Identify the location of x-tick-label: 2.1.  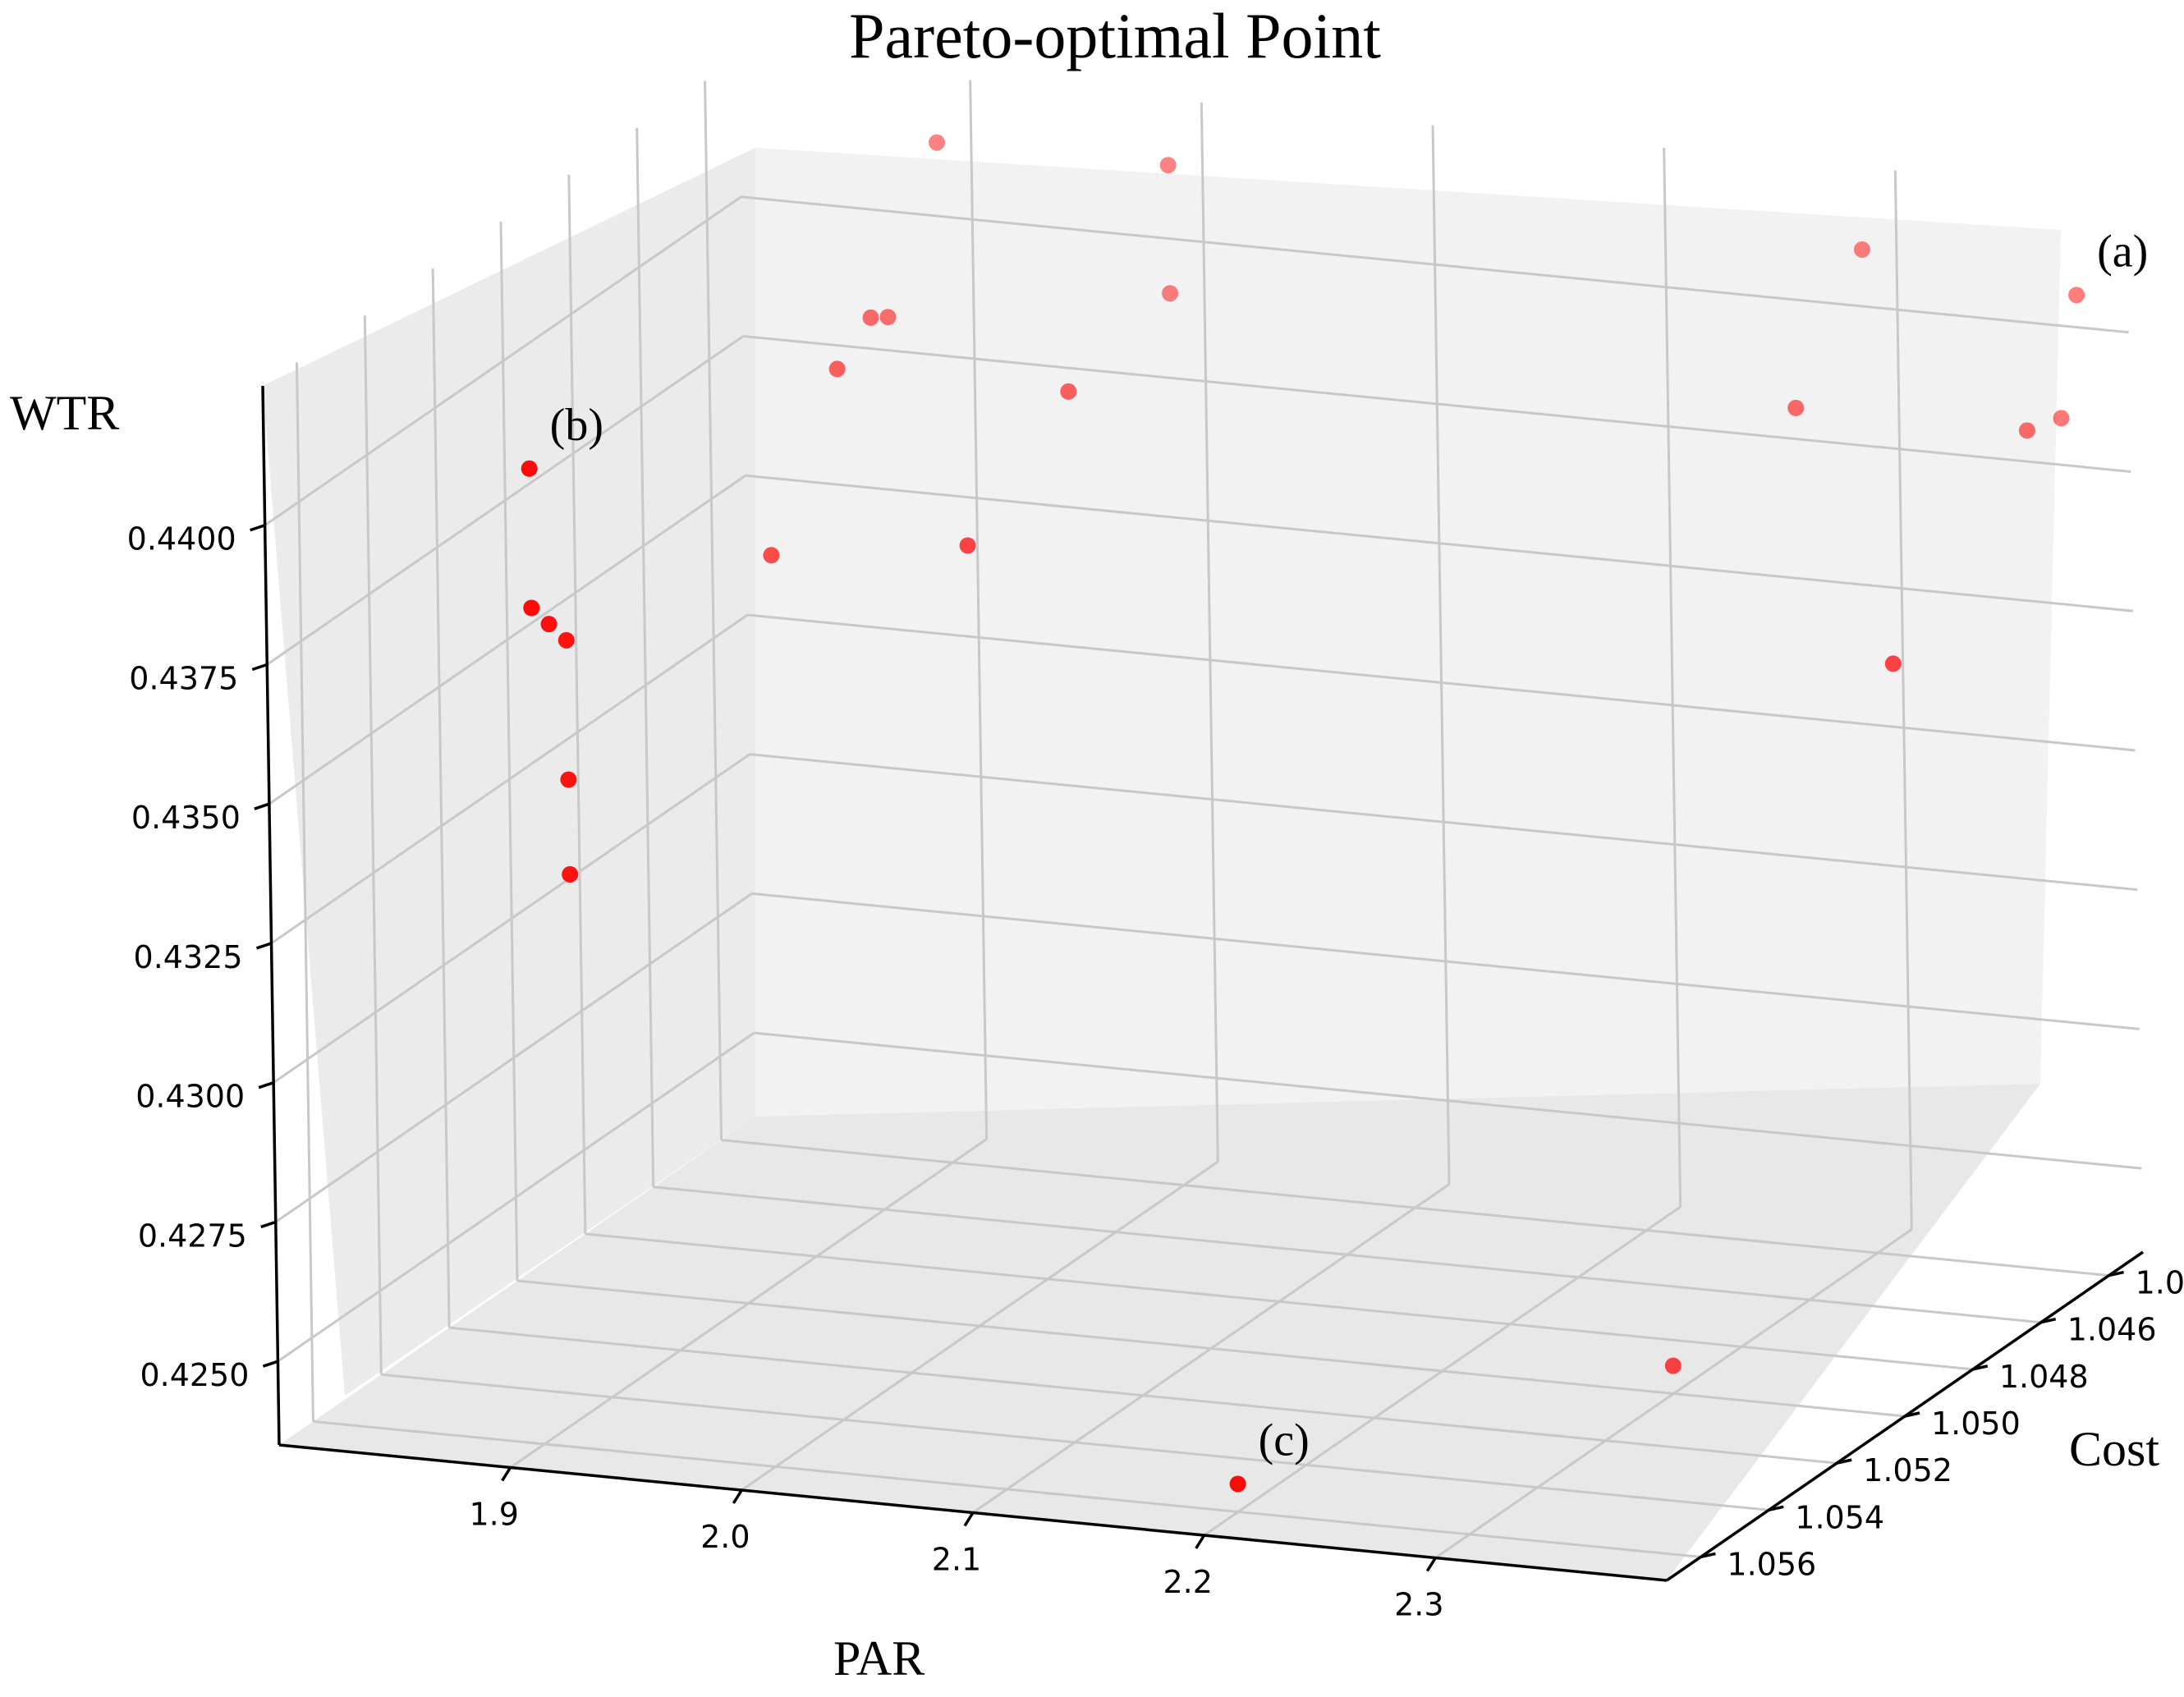
(956, 1560).